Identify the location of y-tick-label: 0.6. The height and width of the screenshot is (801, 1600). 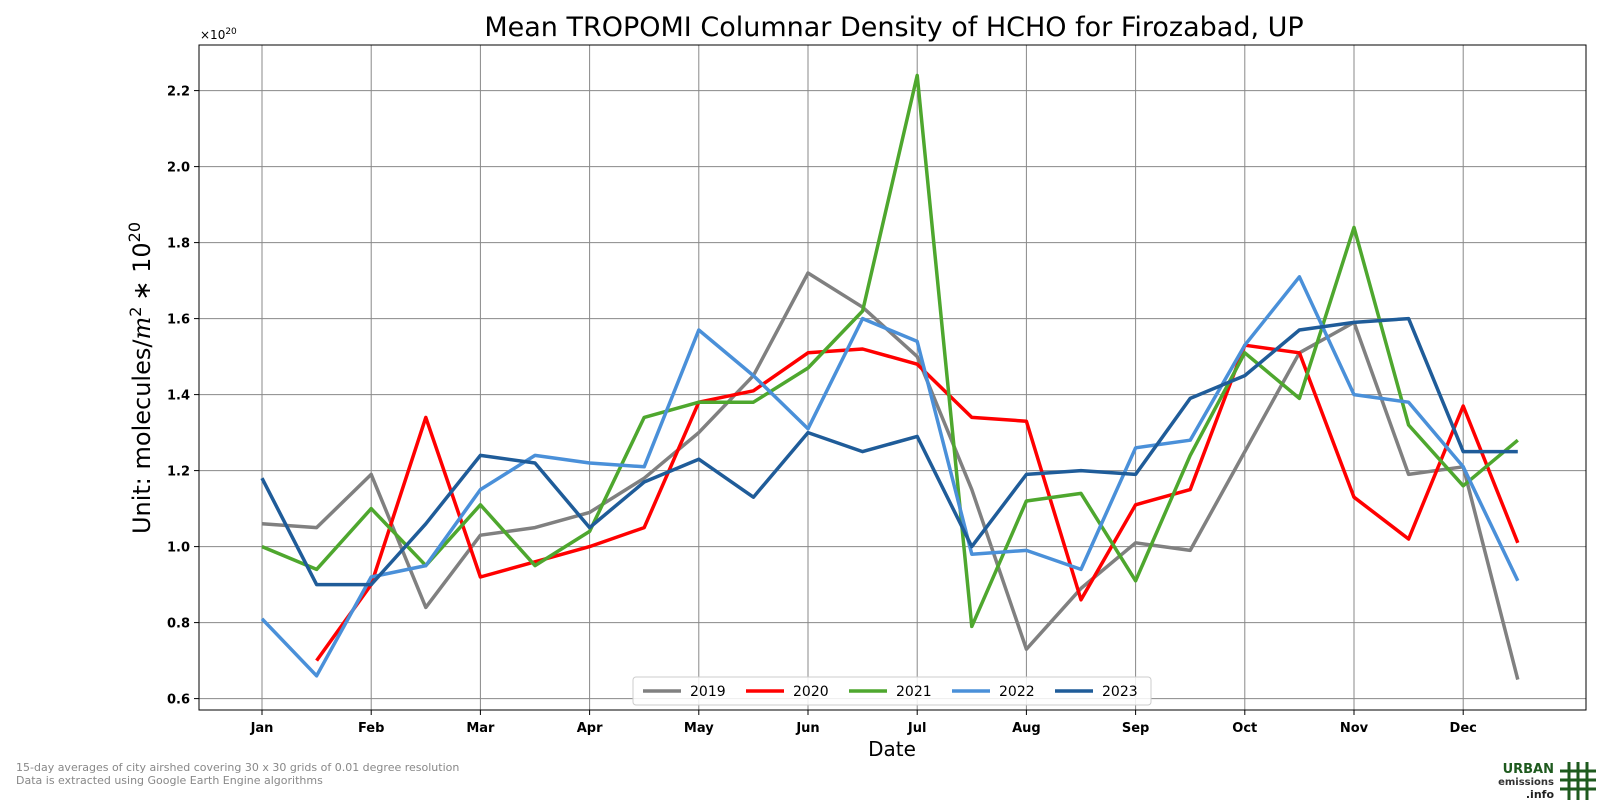
(178, 700).